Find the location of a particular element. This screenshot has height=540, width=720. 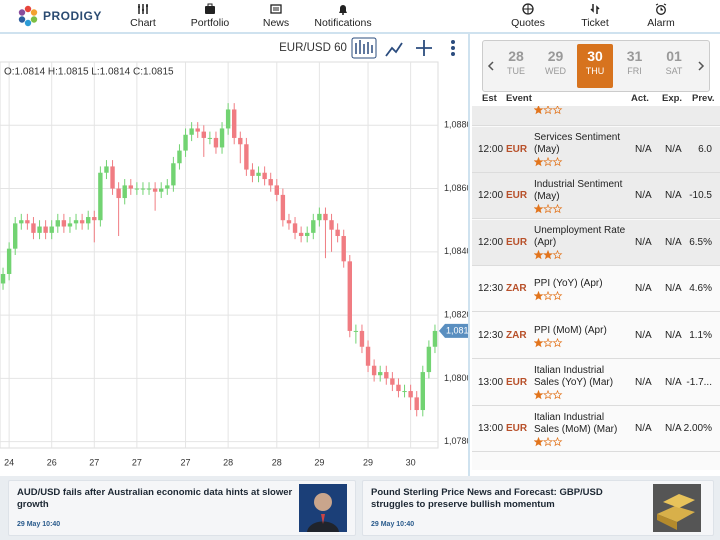

nav-label: Notifications is located at coordinates (343, 23).